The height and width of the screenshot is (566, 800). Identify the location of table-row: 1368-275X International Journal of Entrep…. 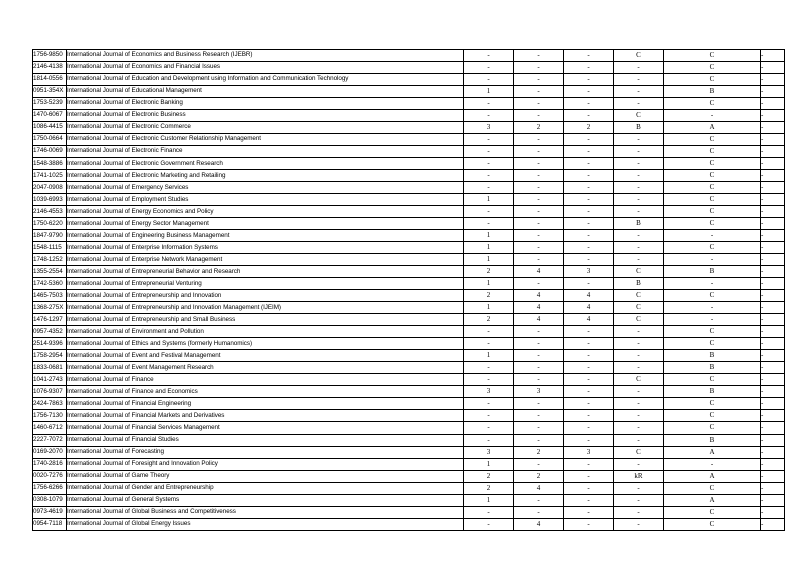
(408, 308).